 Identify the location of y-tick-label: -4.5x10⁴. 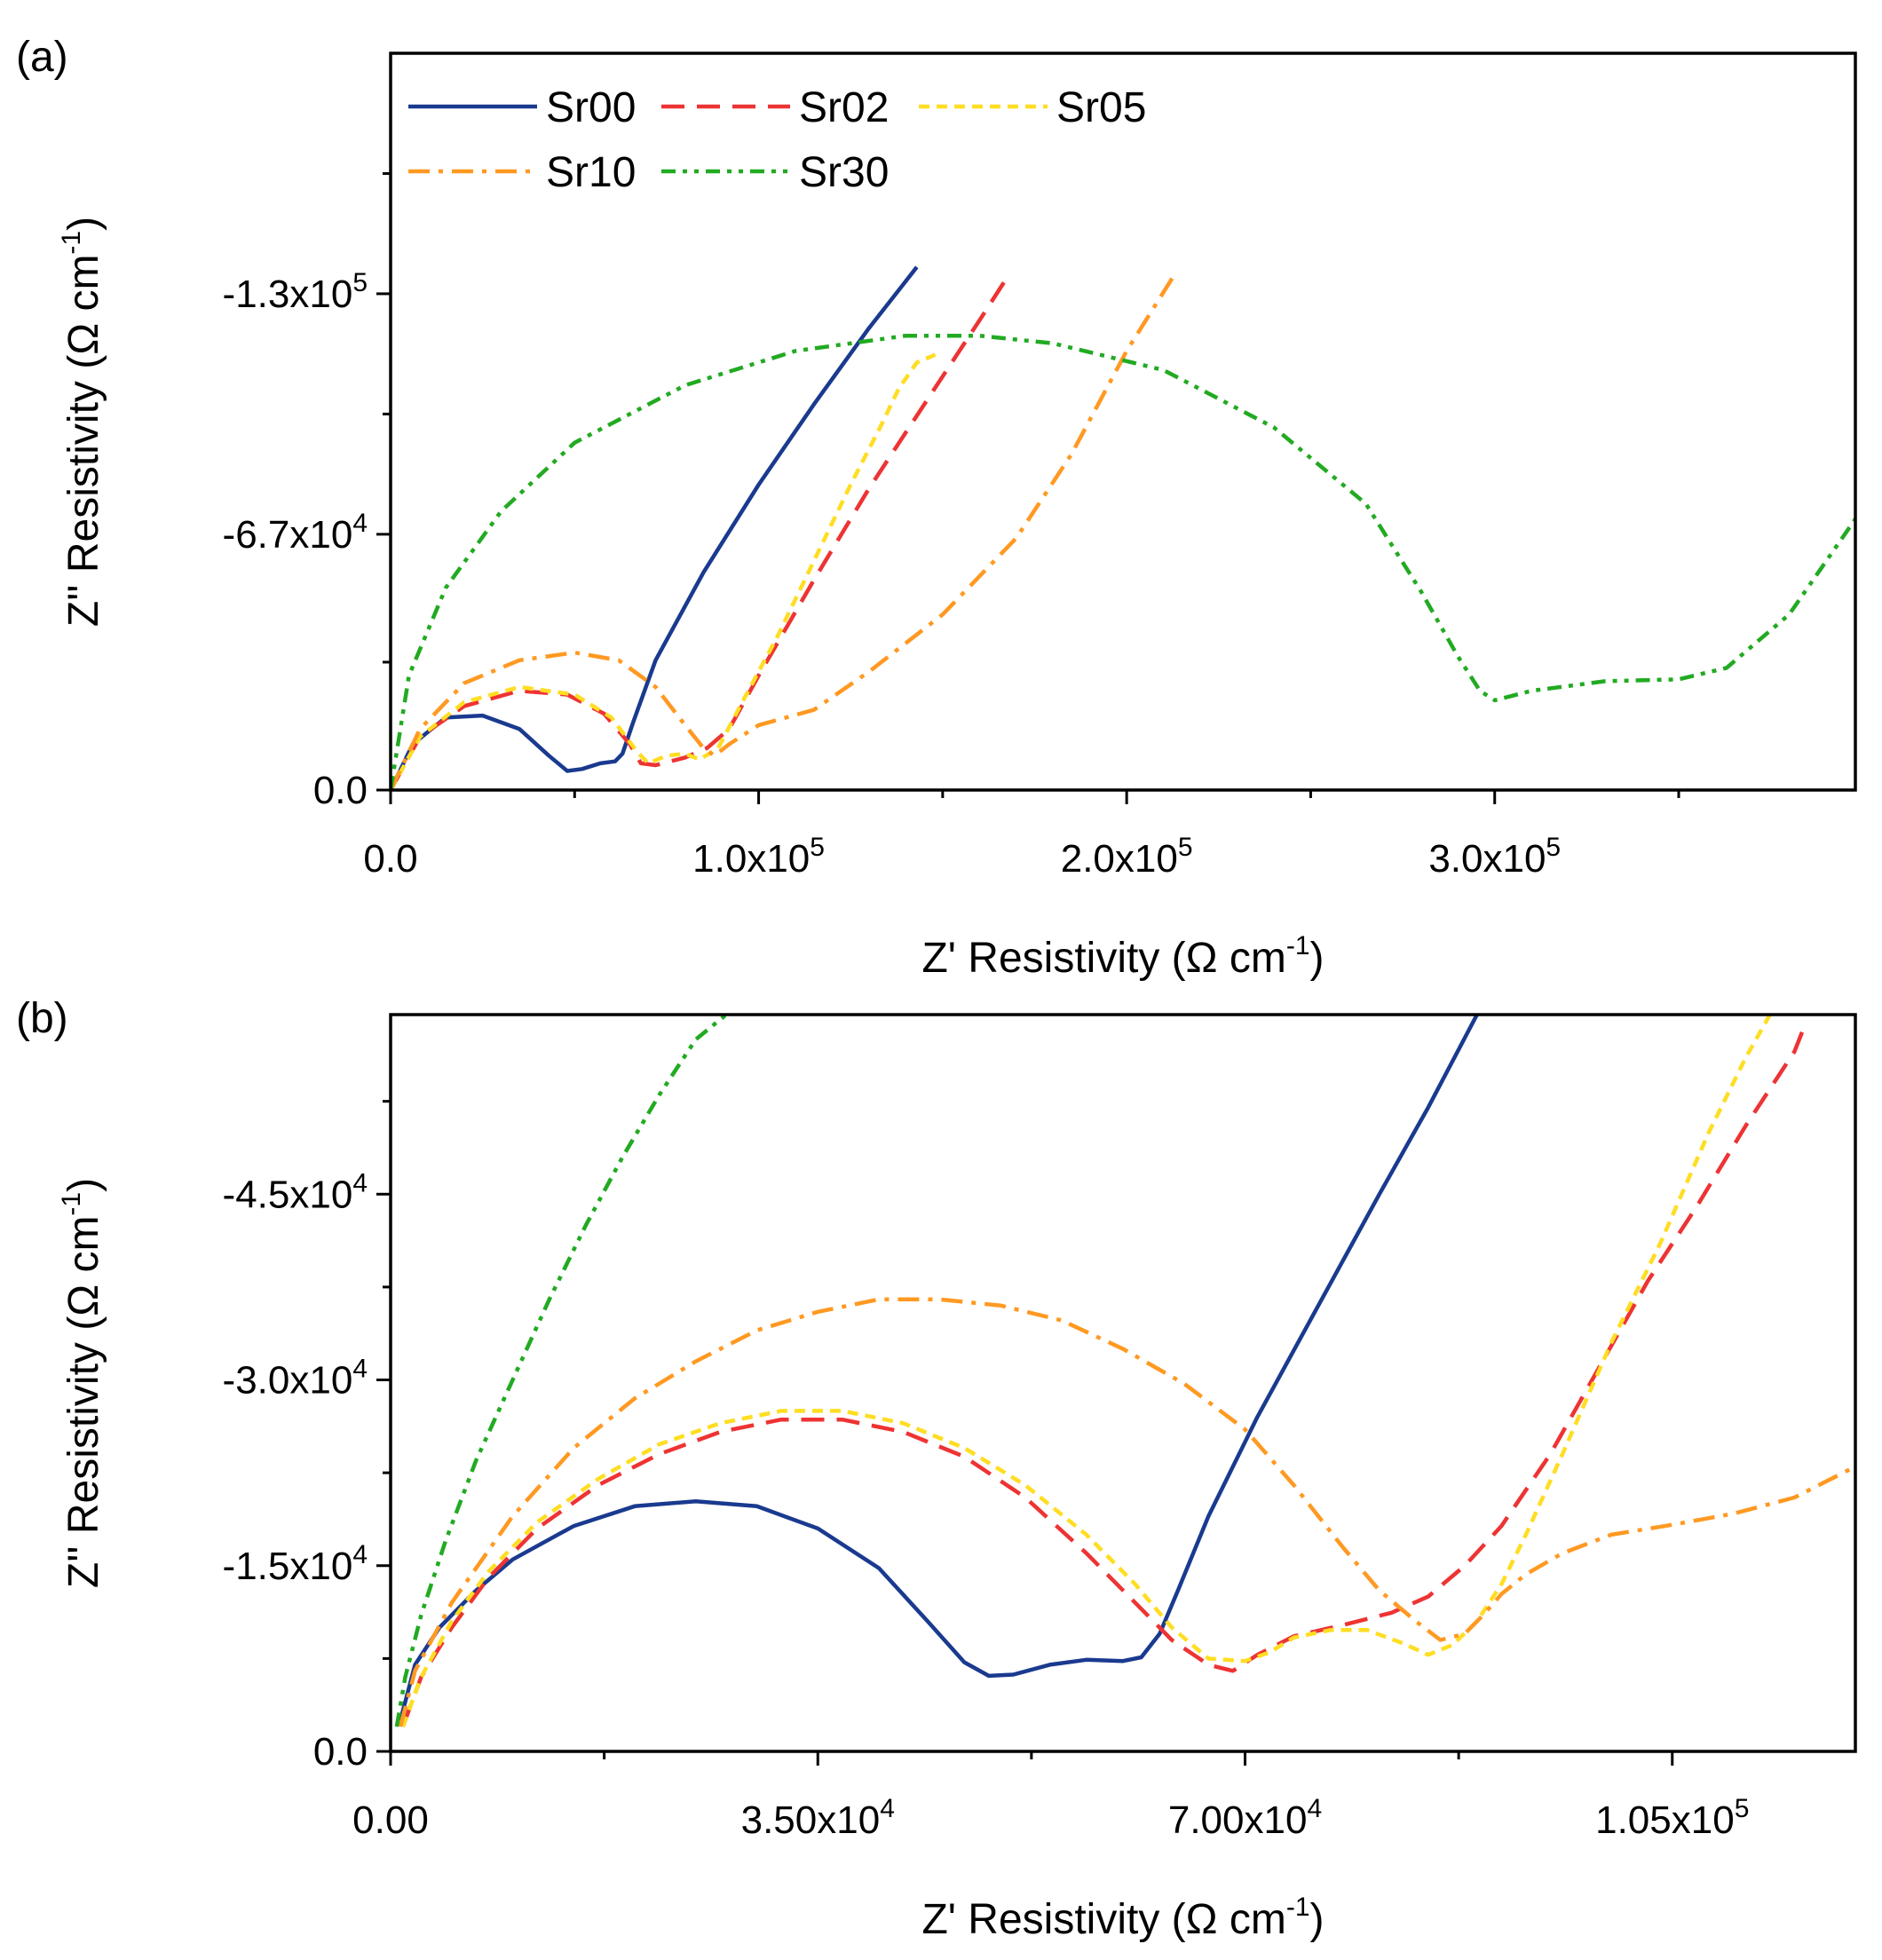
(295, 1192).